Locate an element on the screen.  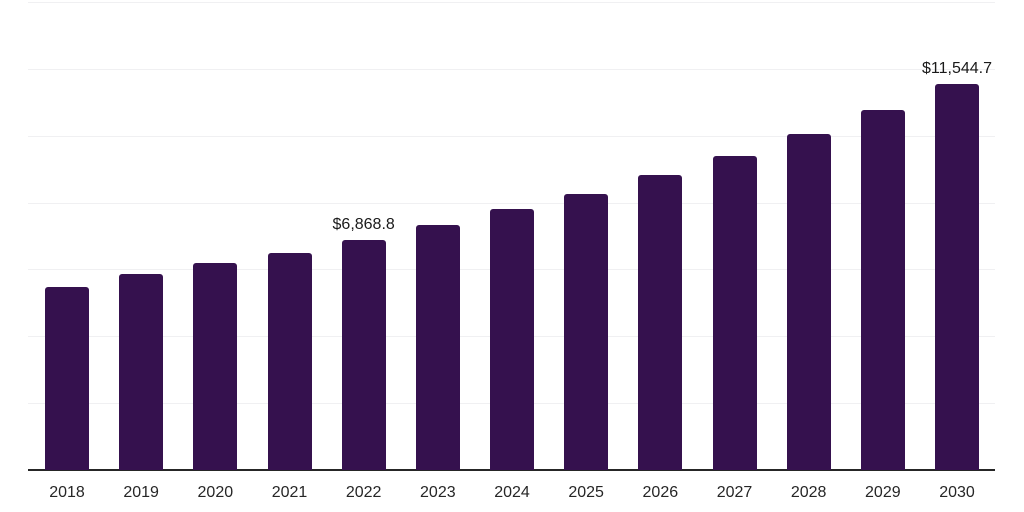
x-tick-label-2029: 2029 is located at coordinates (883, 492).